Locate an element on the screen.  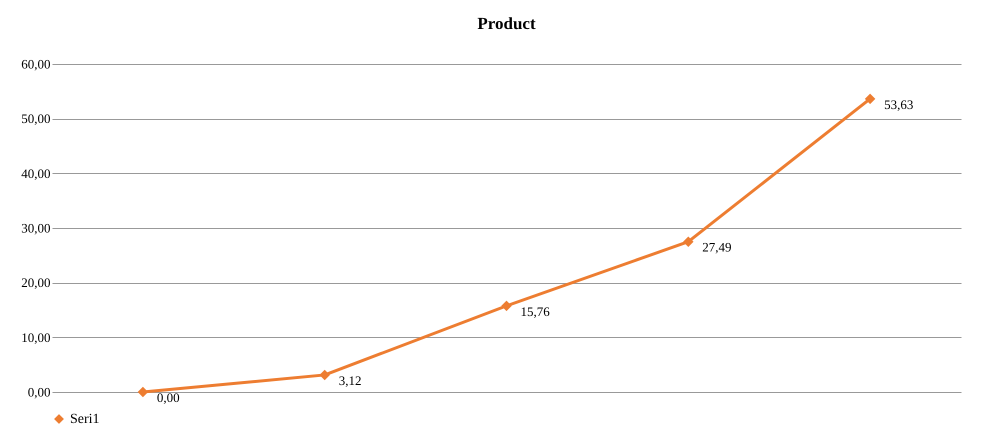
data-label: 3,12 is located at coordinates (350, 380).